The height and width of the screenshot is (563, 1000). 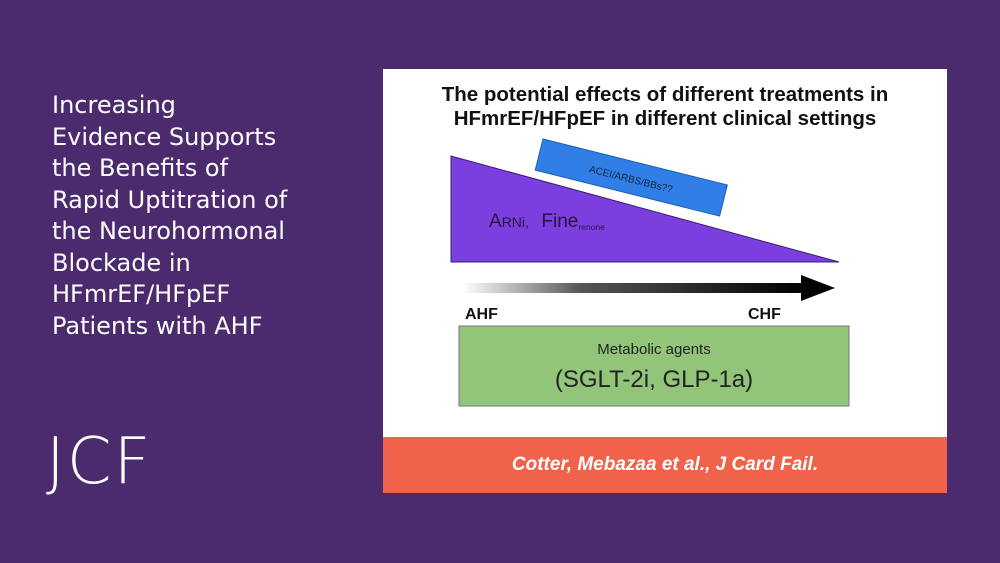 What do you see at coordinates (654, 379) in the screenshot?
I see `metabolic-agents-list: (SGLT-2i, GLP-1a)` at bounding box center [654, 379].